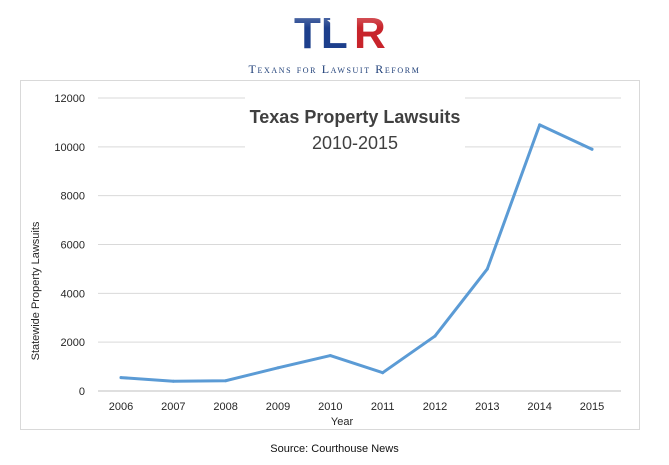  What do you see at coordinates (36, 290) in the screenshot?
I see `y-axis-label: Statewide Property Lawsuits` at bounding box center [36, 290].